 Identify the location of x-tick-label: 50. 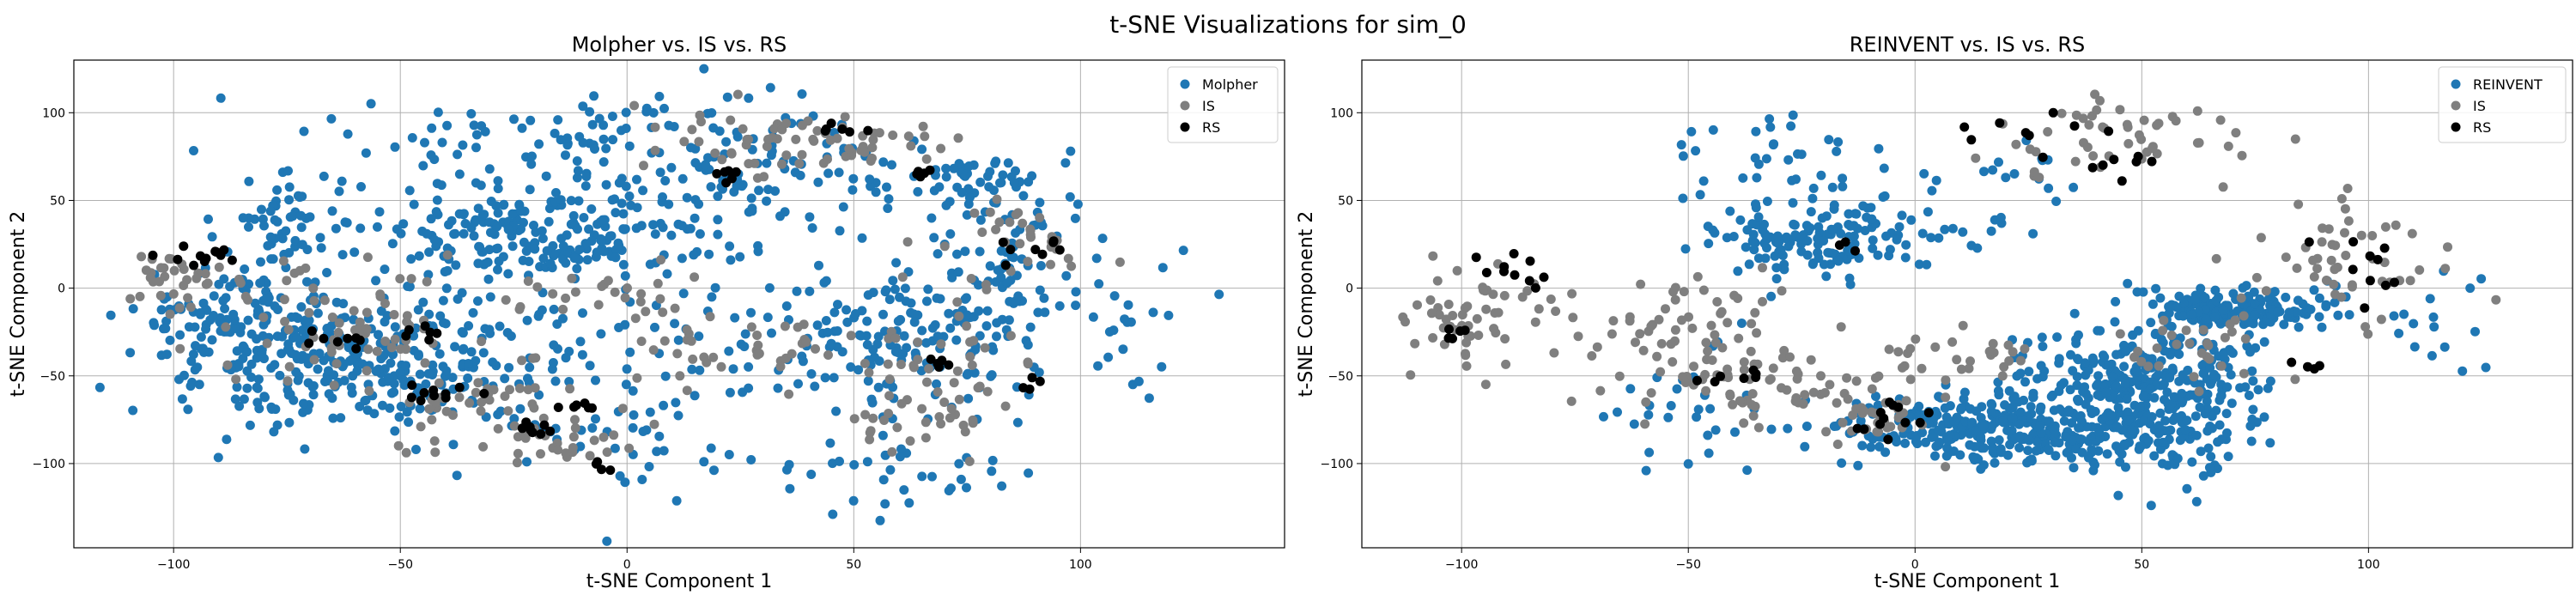
(2141, 565).